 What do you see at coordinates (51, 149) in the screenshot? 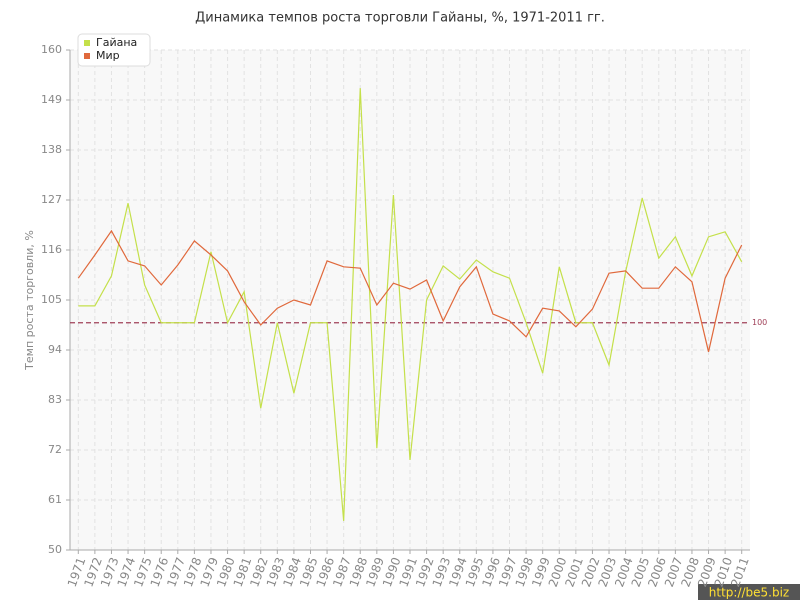
I see `y-tick-label: 138` at bounding box center [51, 149].